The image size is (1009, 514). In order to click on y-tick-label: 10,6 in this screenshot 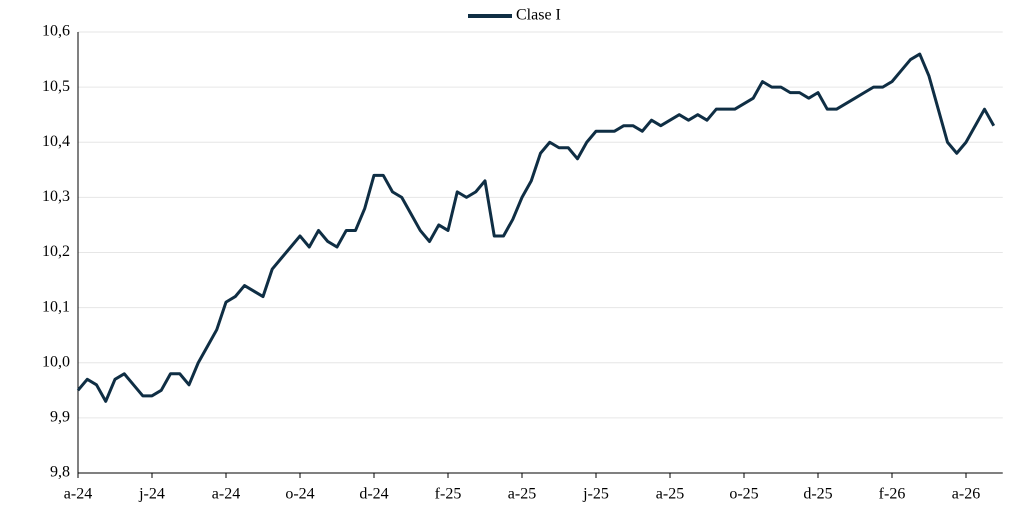, I will do `click(56, 31)`.